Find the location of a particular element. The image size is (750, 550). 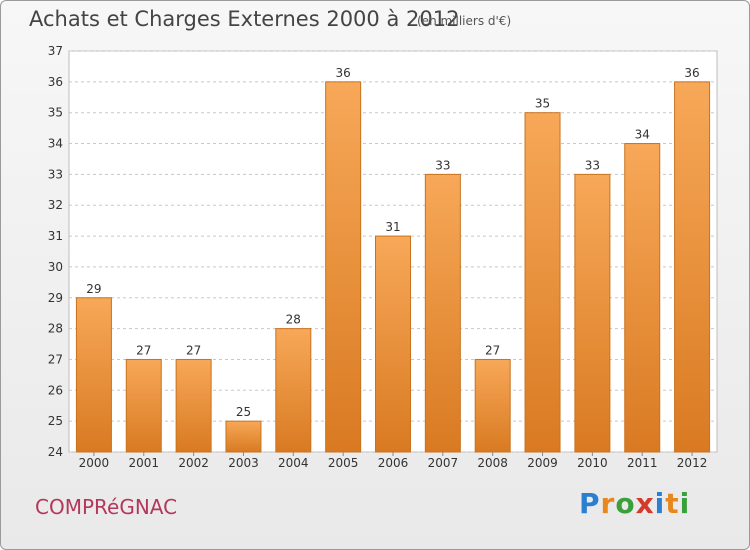

y-axis-ticks: 24 25 26 27 28 29 30 31 32 33 34 35 36 37 is located at coordinates (55, 251).